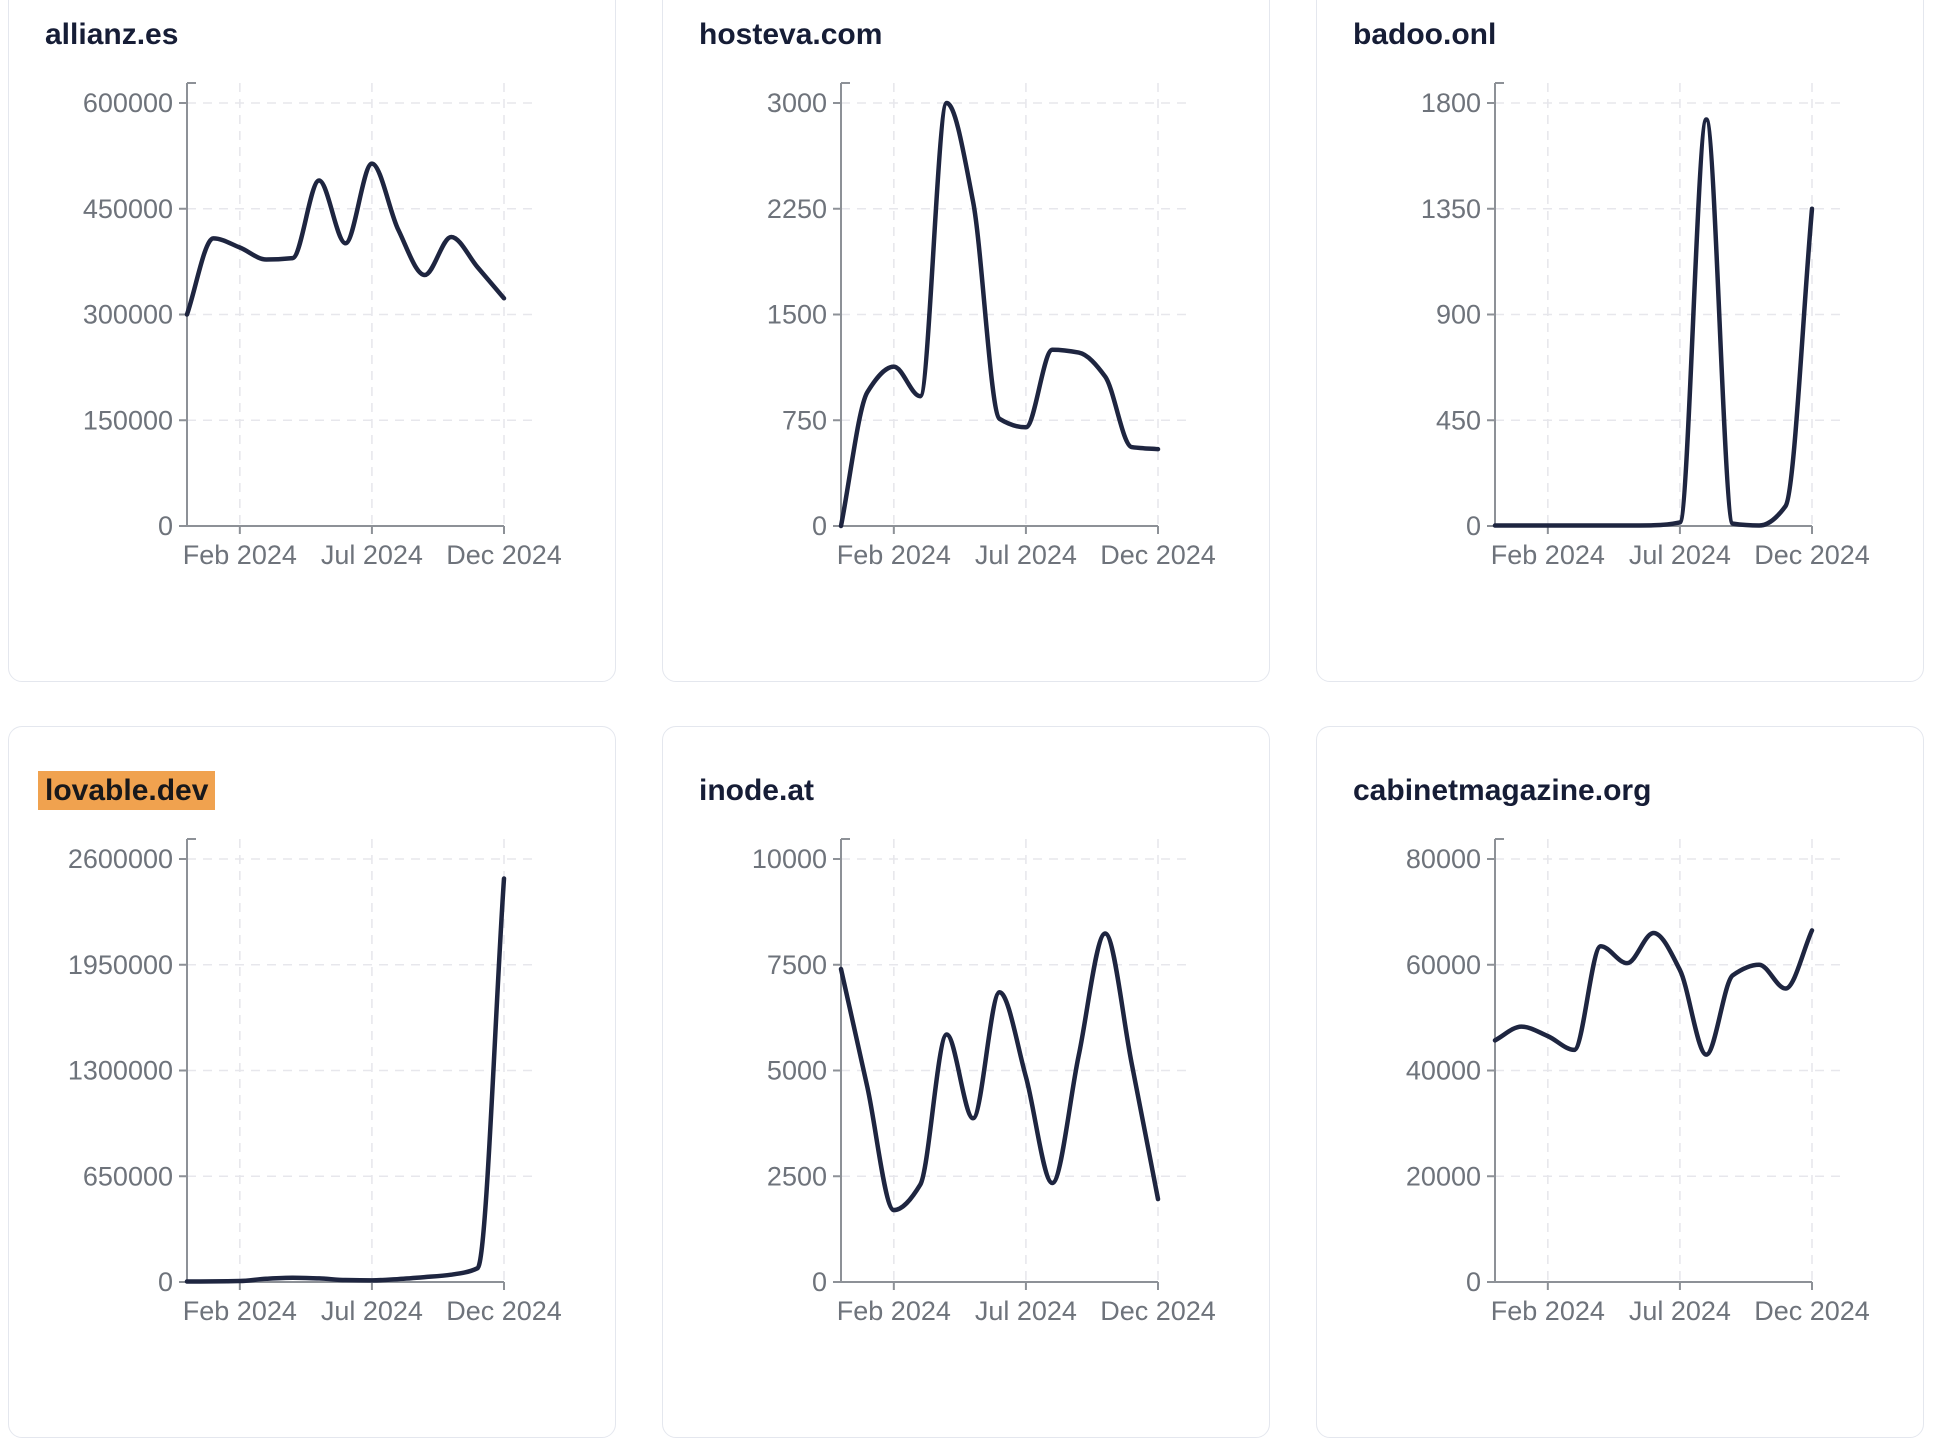  I want to click on svg-text: 450, so click(1458, 420).